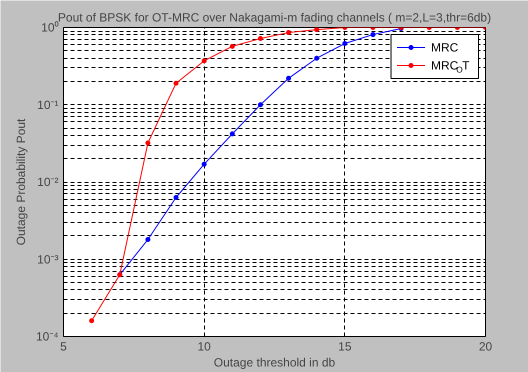 Image resolution: width=528 pixels, height=372 pixels. I want to click on chart-title: Pout of BPSK for OT-MRC over Nakagami-m fading channels ( m=2,L=3,thr=6db), so click(275, 17).